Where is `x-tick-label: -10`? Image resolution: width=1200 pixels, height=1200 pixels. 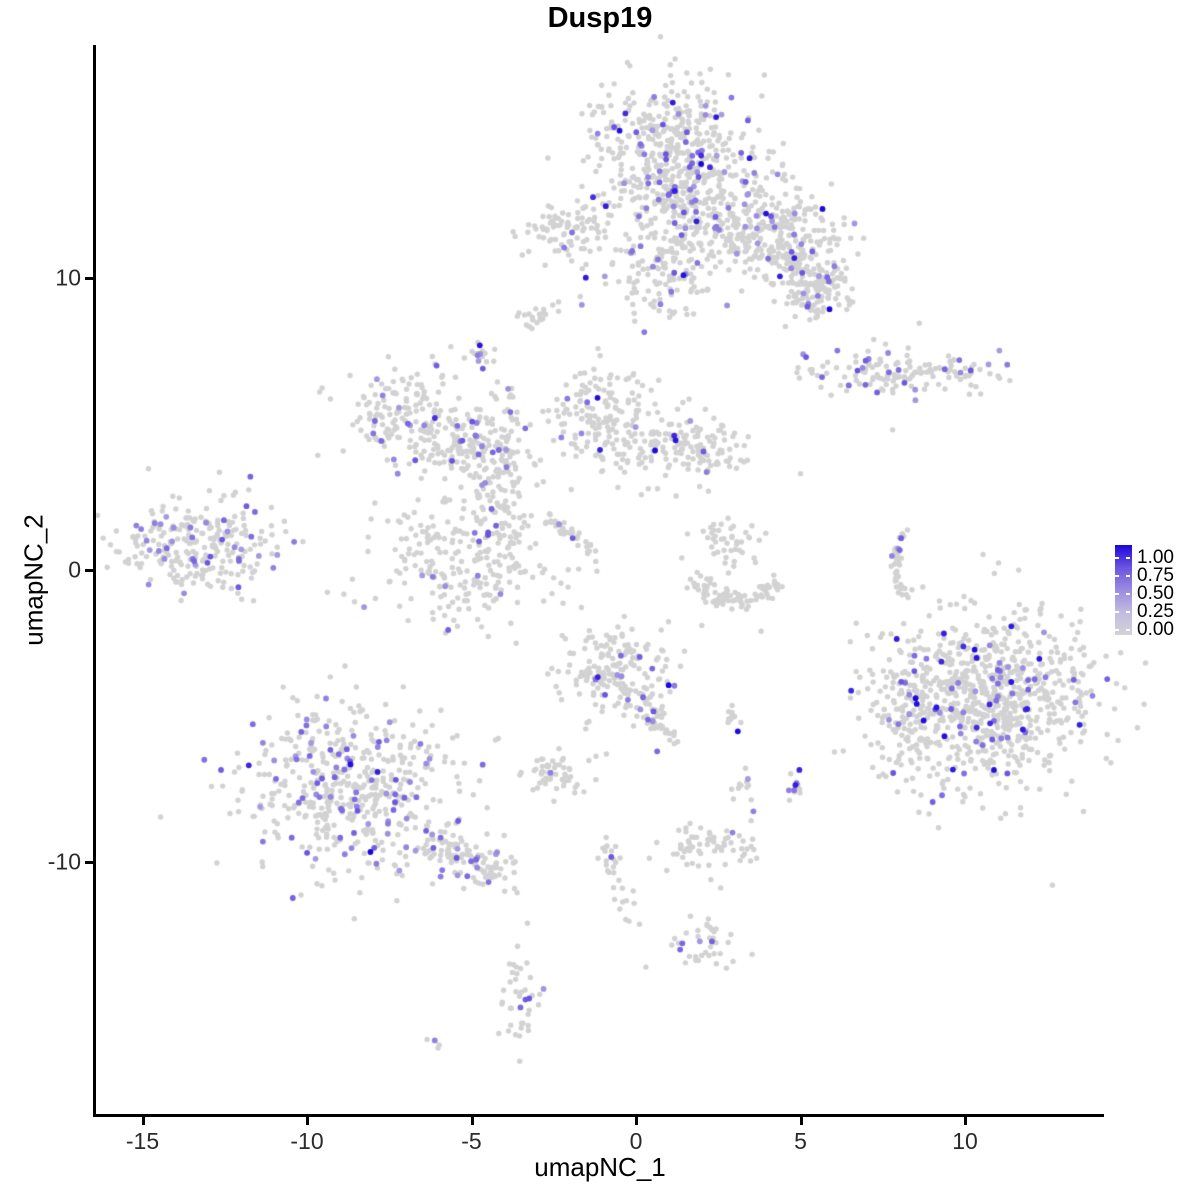
x-tick-label: -10 is located at coordinates (307, 1141).